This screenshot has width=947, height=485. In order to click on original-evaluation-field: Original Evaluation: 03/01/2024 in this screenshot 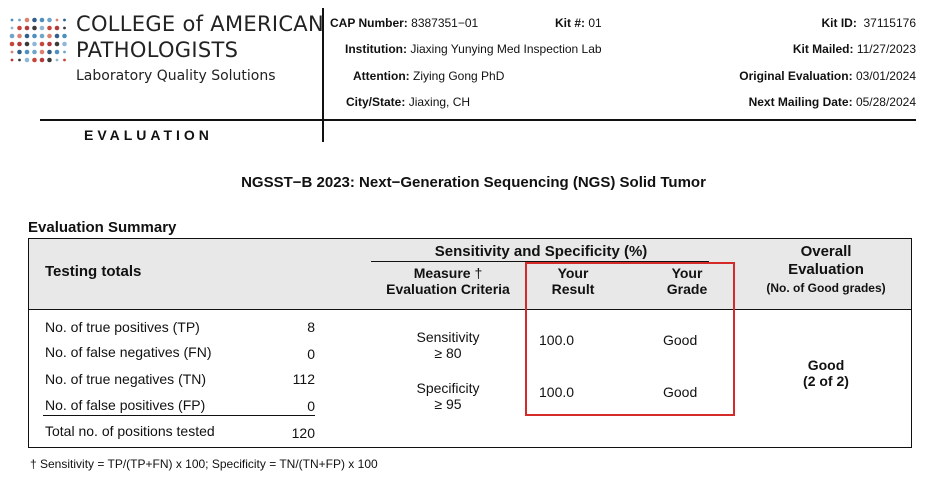, I will do `click(827, 76)`.